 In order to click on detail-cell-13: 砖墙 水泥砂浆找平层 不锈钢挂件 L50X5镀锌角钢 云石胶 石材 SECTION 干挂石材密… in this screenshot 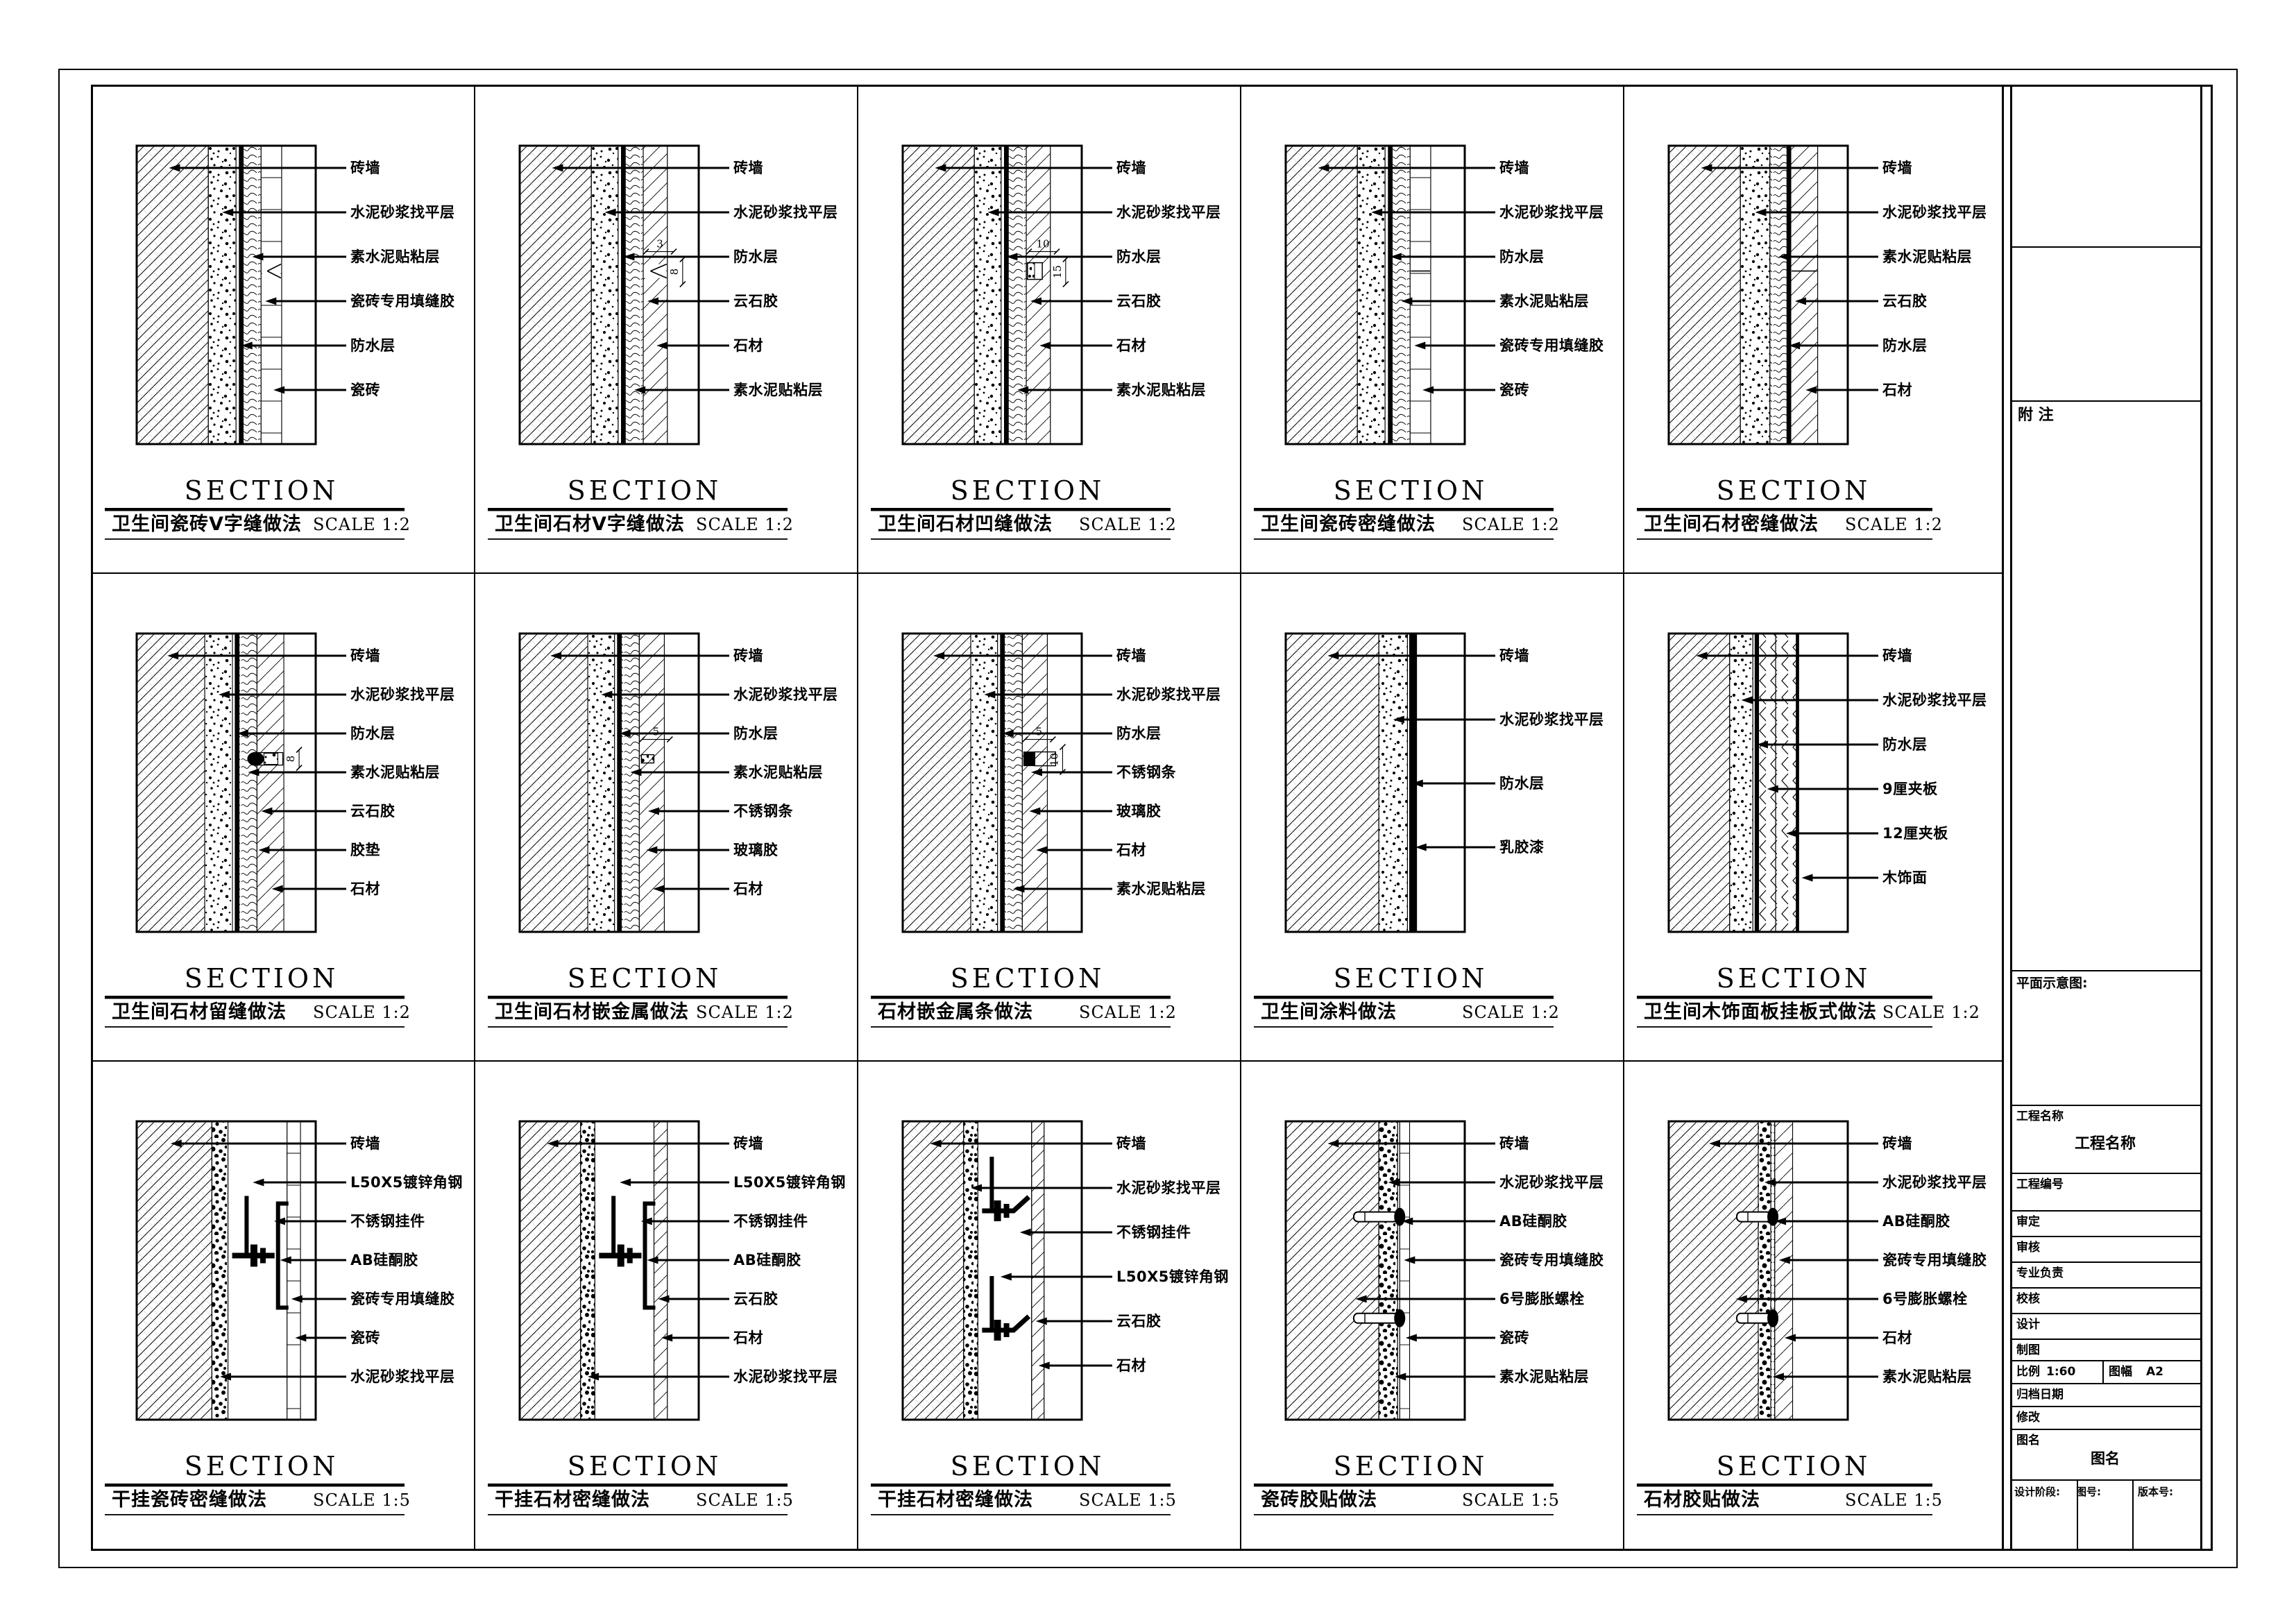, I will do `click(1048, 1304)`.